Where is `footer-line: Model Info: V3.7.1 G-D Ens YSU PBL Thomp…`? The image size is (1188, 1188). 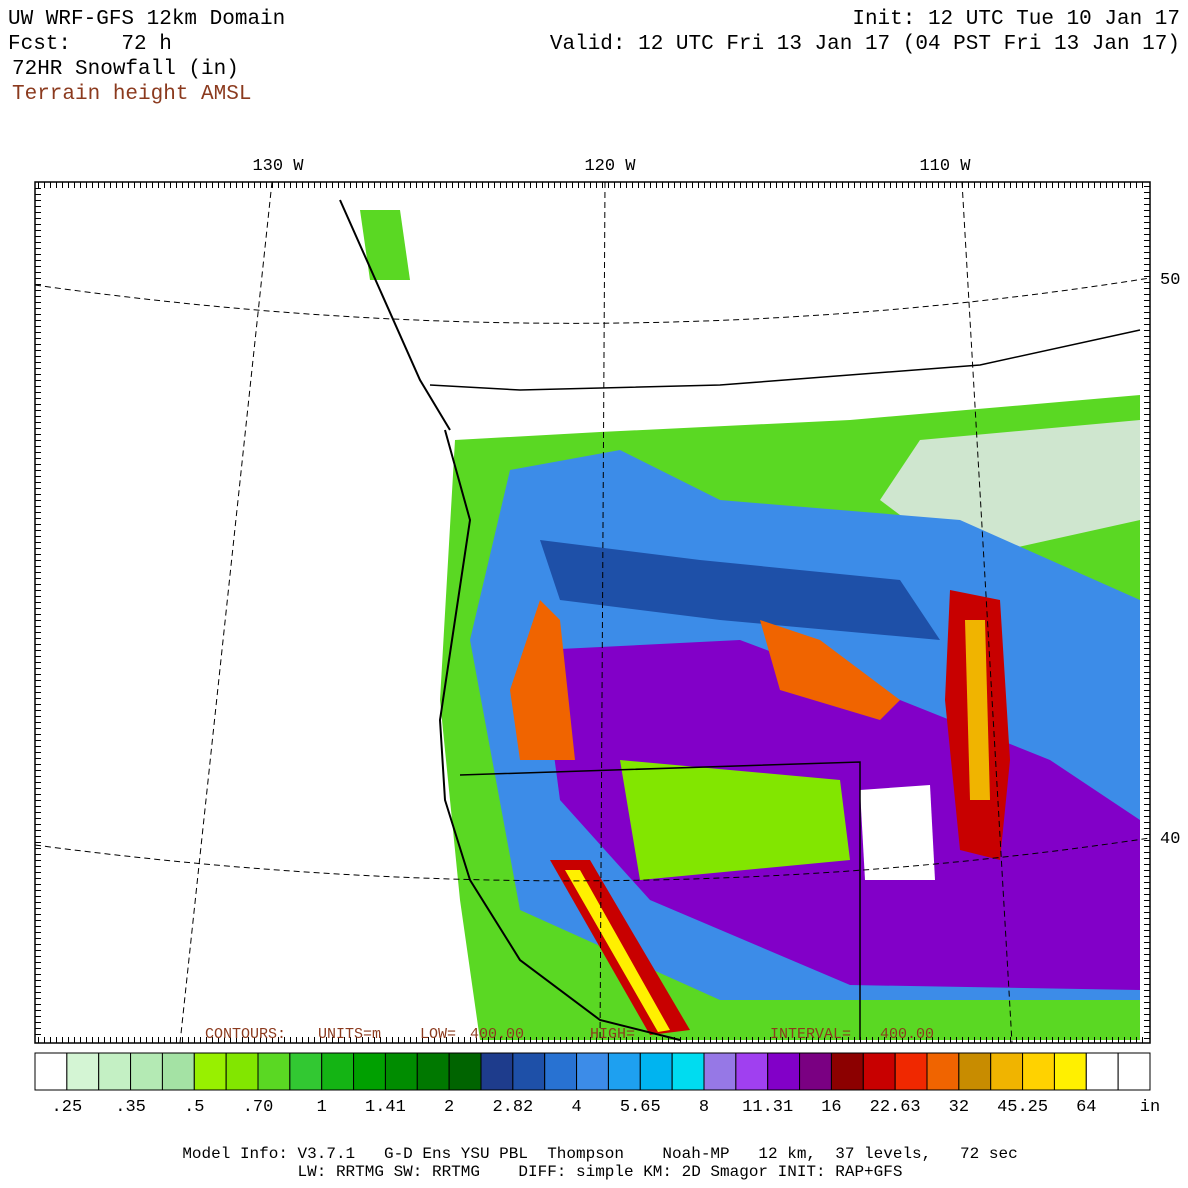 footer-line: Model Info: V3.7.1 G-D Ens YSU PBL Thomp… is located at coordinates (599, 1154).